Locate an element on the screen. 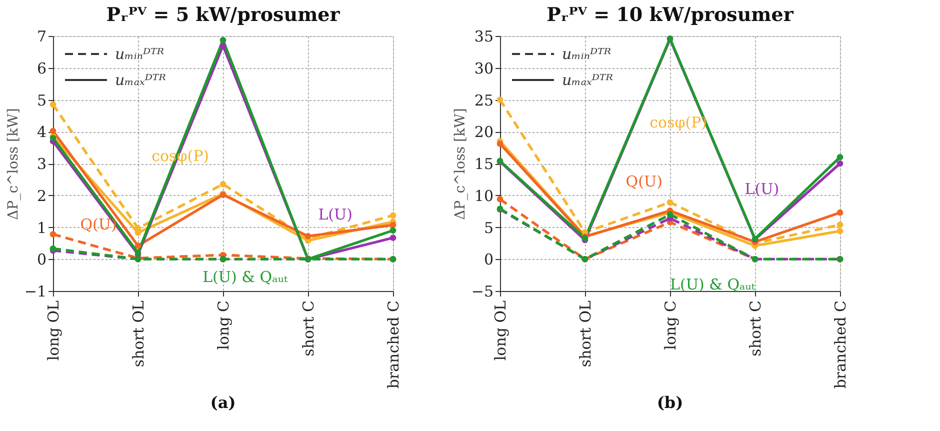  y-tick-label: 25 is located at coordinates (484, 100).